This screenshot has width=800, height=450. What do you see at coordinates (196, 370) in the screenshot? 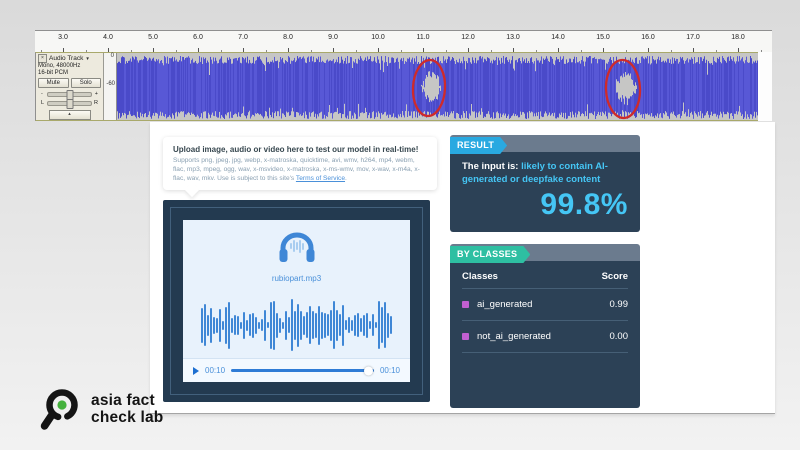
I see `play-button` at bounding box center [196, 370].